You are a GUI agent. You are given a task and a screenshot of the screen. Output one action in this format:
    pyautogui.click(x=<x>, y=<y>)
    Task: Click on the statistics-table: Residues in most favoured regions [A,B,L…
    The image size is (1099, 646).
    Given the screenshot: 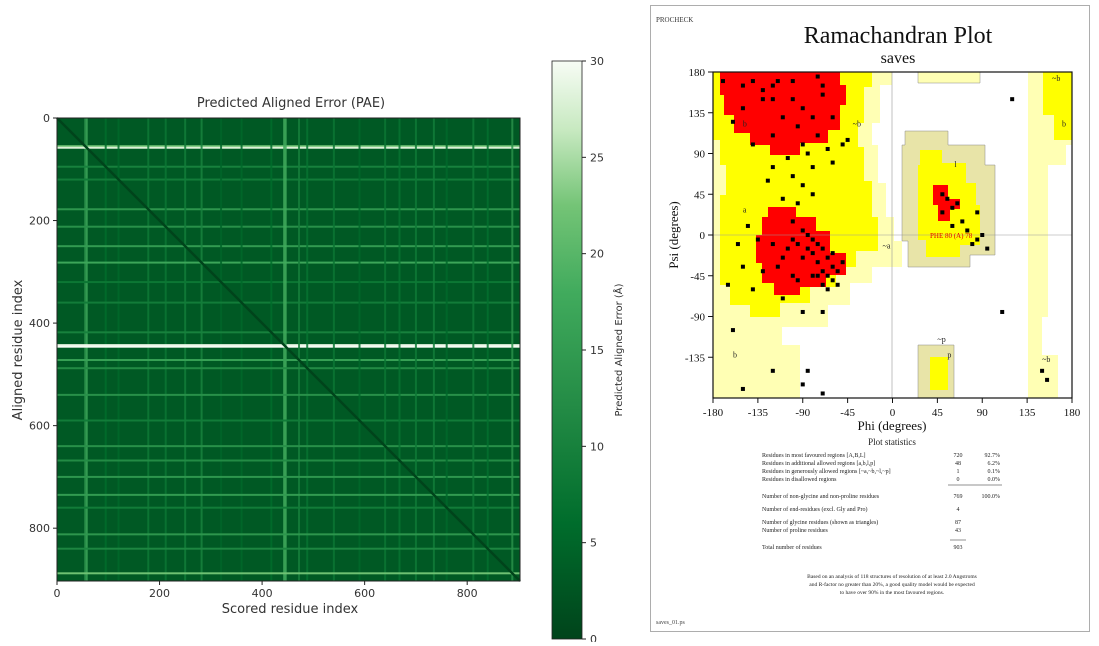 What is the action you would take?
    pyautogui.click(x=882, y=501)
    